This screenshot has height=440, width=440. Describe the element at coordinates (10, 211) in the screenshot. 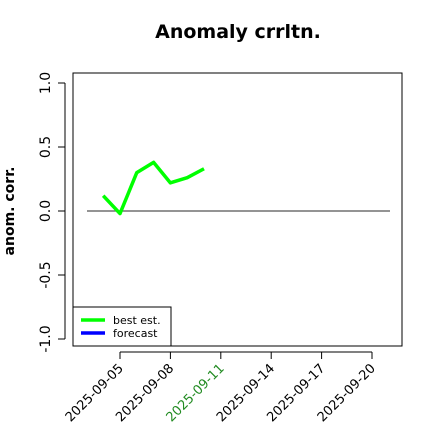

I see `y-axis-label: anom. corr.` at that location.